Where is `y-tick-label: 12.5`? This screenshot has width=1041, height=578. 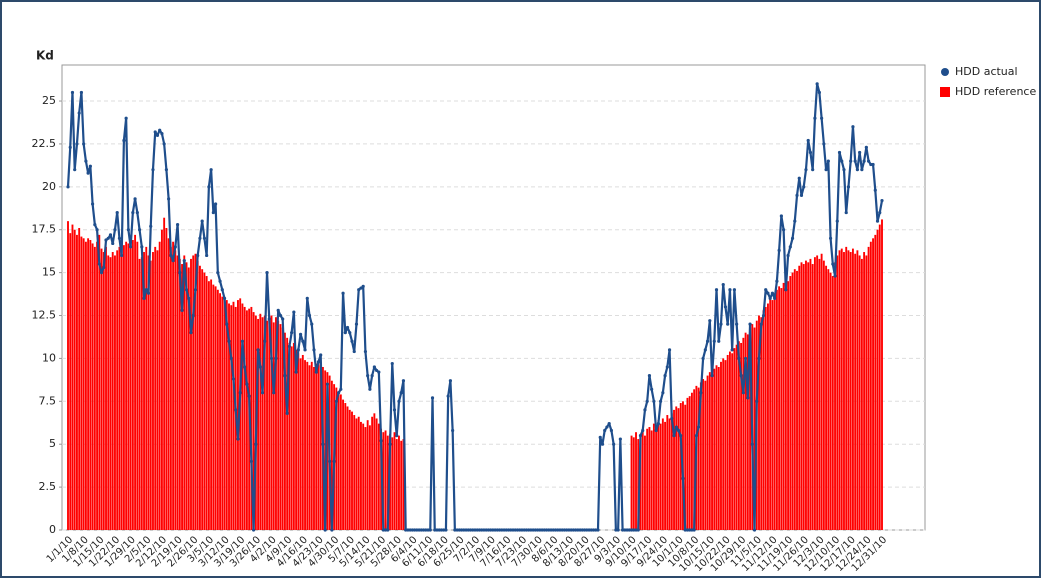
y-tick-label: 12.5 is located at coordinates (44, 315).